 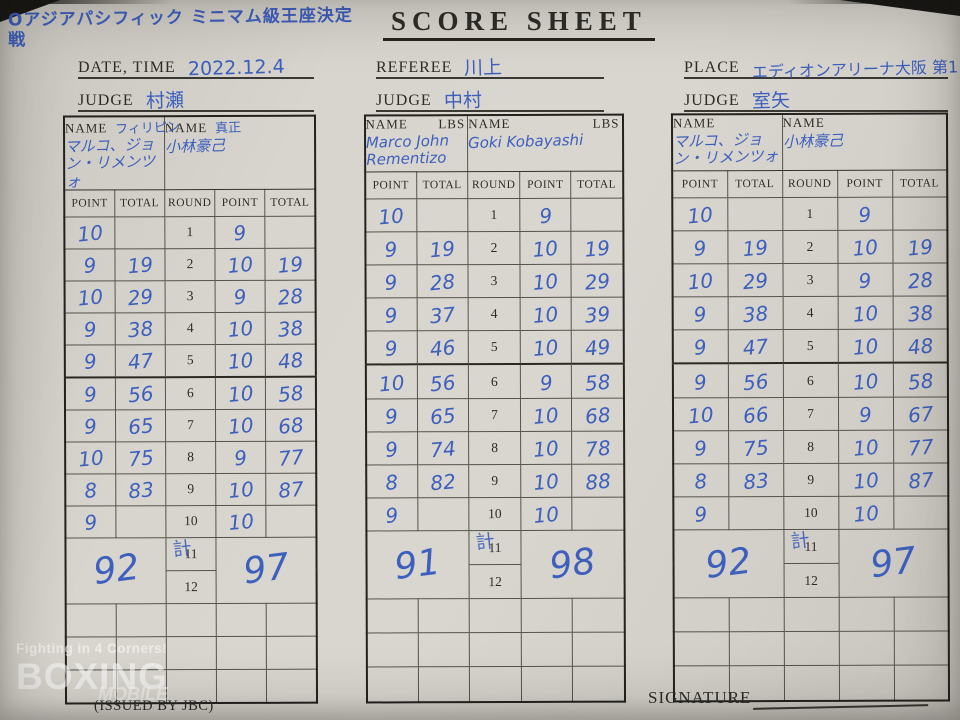 I want to click on round-number-cell: 6, so click(x=810, y=380).